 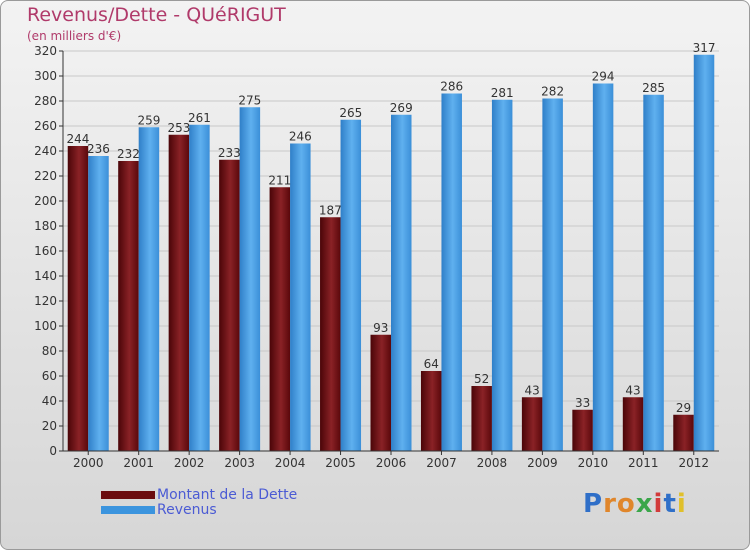 I want to click on legend-label-dette: Montant de la Dette, so click(x=227, y=494).